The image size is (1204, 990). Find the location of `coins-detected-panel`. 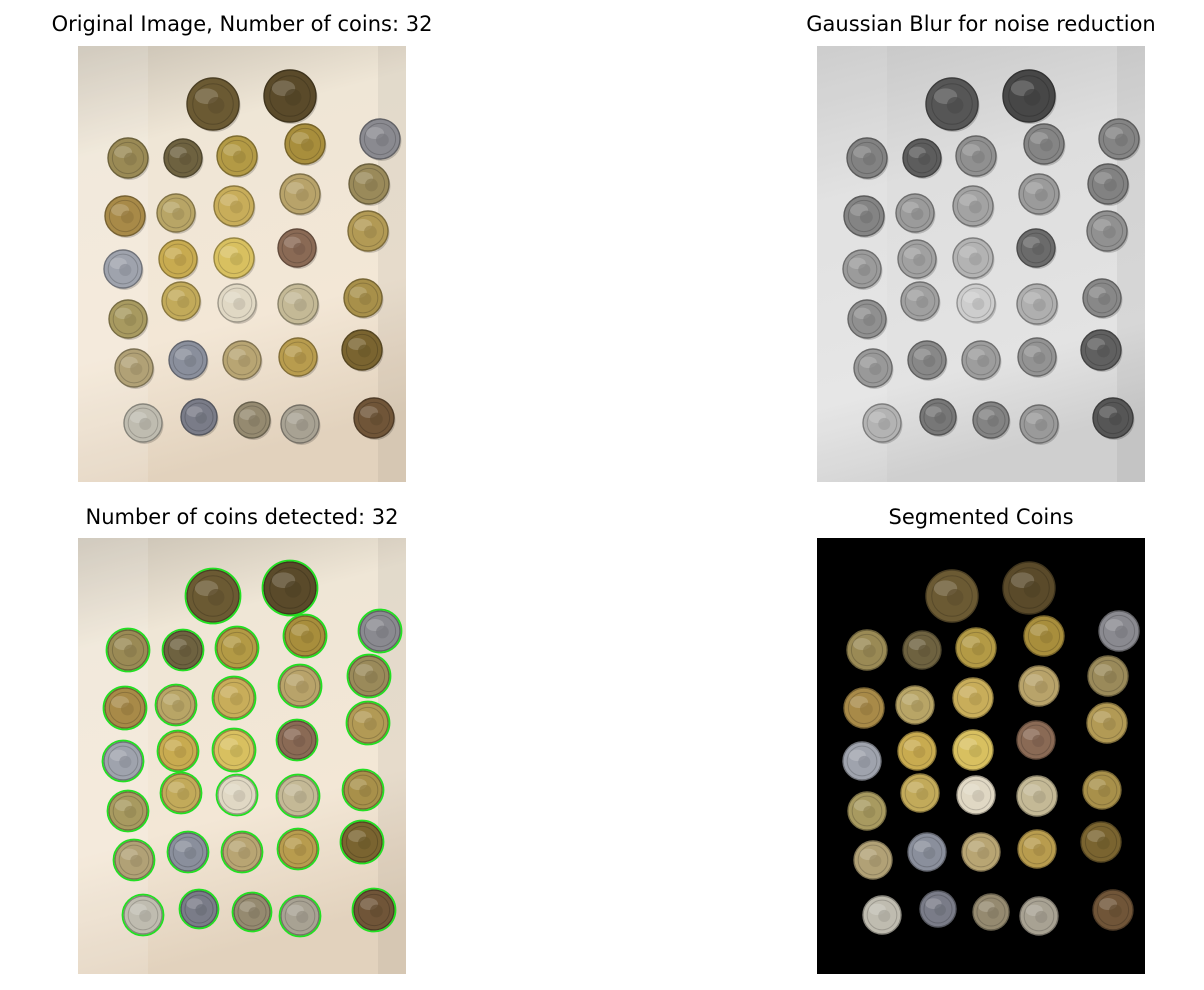

coins-detected-panel is located at coordinates (242, 756).